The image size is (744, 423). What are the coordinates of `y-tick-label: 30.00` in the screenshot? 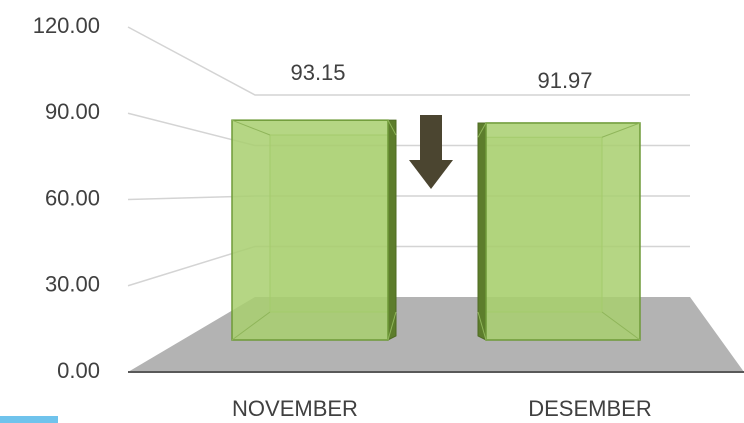 It's located at (72, 284).